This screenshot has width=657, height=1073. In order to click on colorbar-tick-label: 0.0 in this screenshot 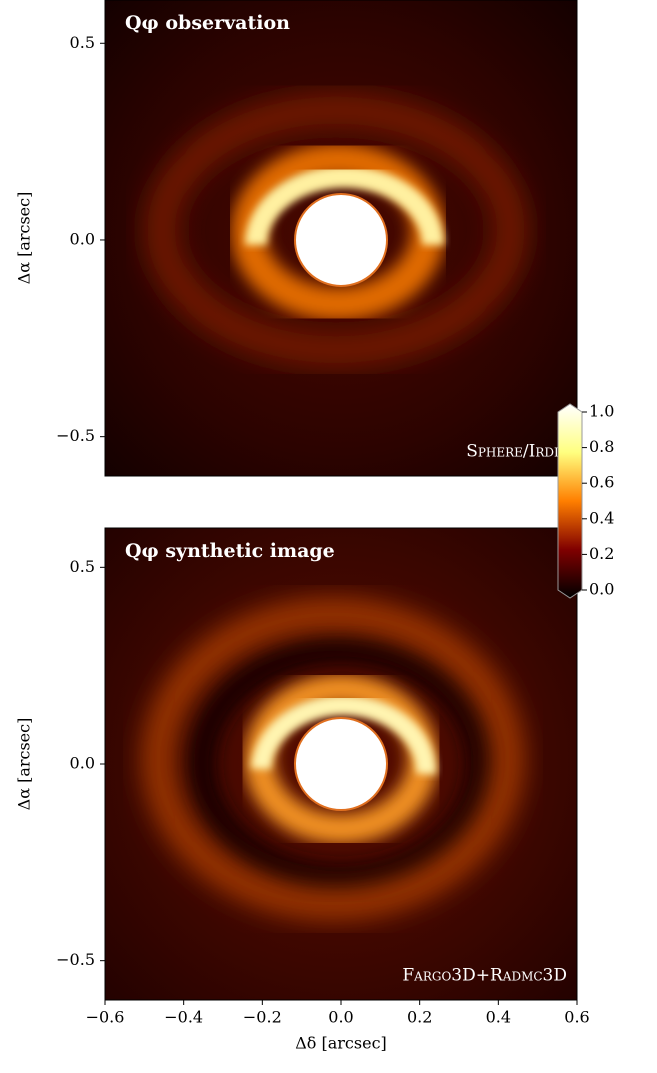, I will do `click(601, 589)`.